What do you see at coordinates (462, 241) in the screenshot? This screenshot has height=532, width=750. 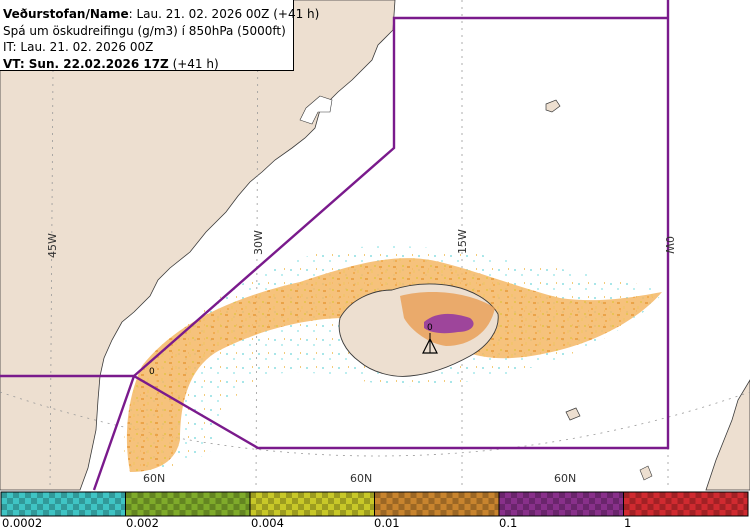 I see `longitude-label-15w: 15W` at bounding box center [462, 241].